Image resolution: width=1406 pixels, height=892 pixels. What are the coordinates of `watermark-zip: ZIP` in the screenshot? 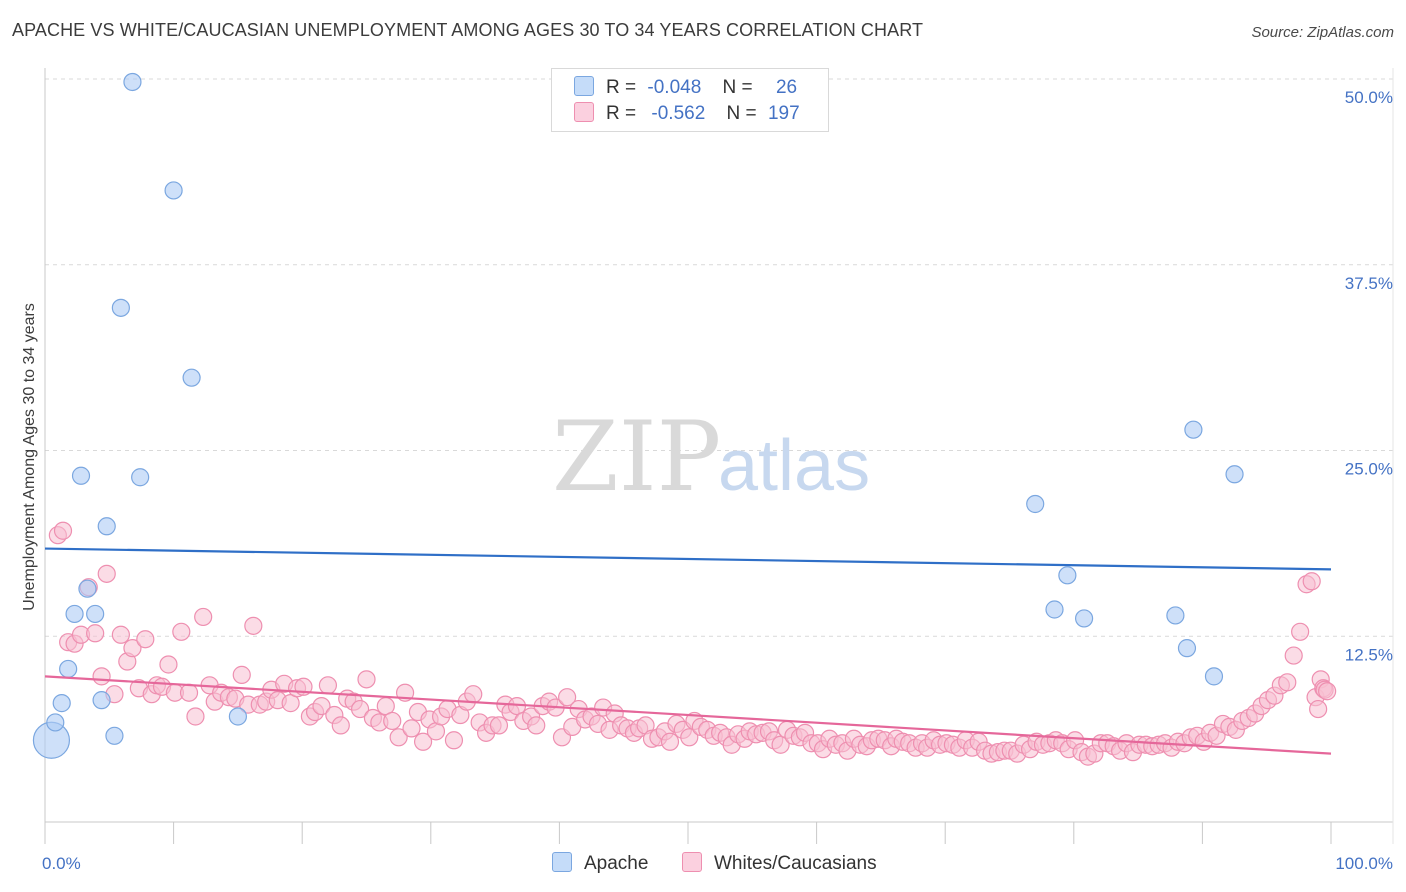 It's located at (636, 457).